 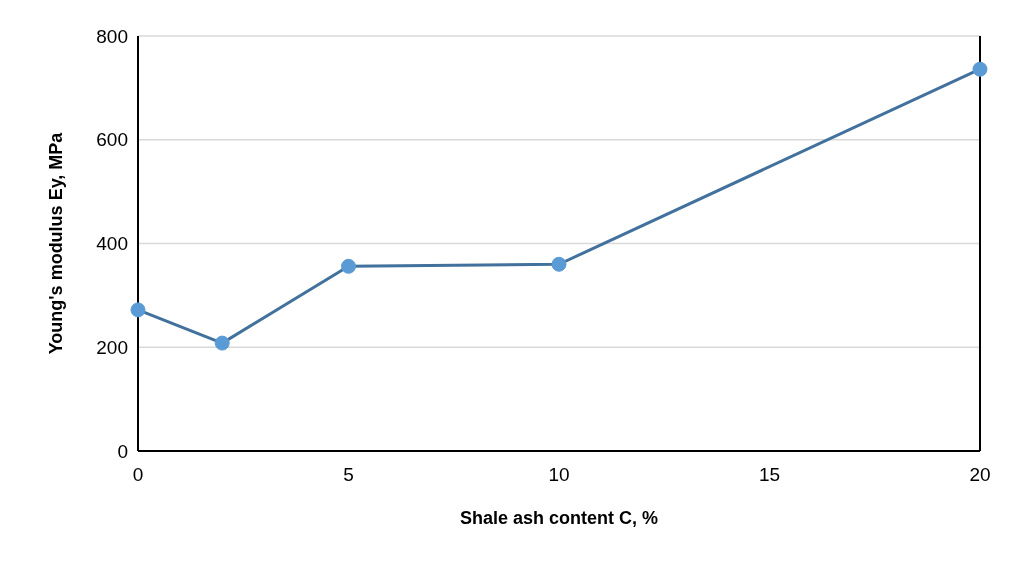 What do you see at coordinates (112, 347) in the screenshot?
I see `y-tick-label: 200` at bounding box center [112, 347].